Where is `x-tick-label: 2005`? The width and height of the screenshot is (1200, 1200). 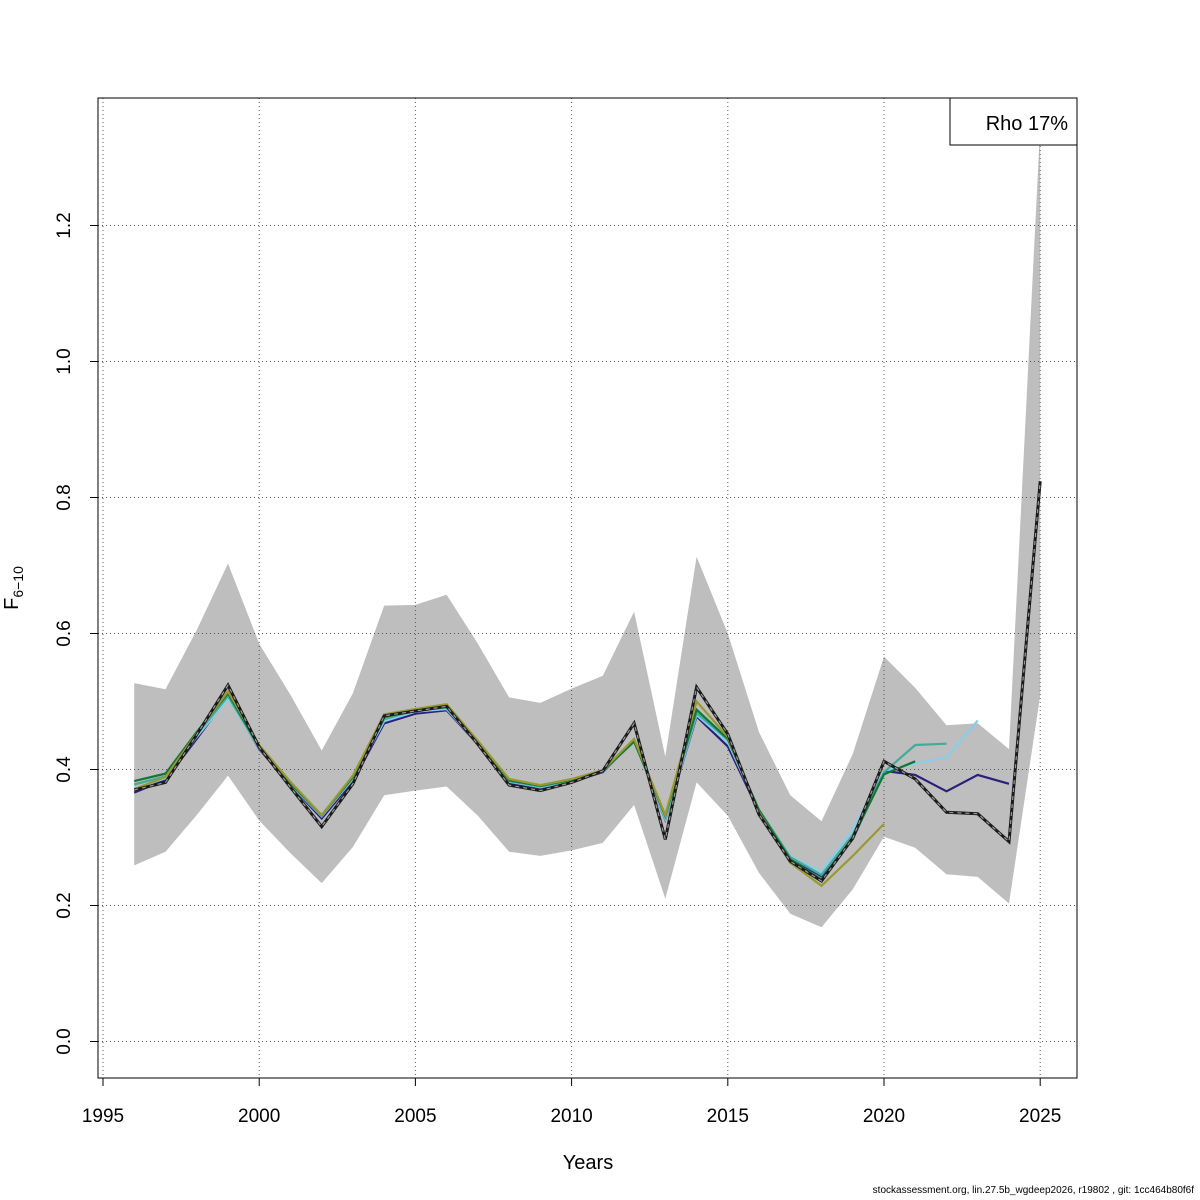
x-tick-label: 2005 is located at coordinates (415, 1116).